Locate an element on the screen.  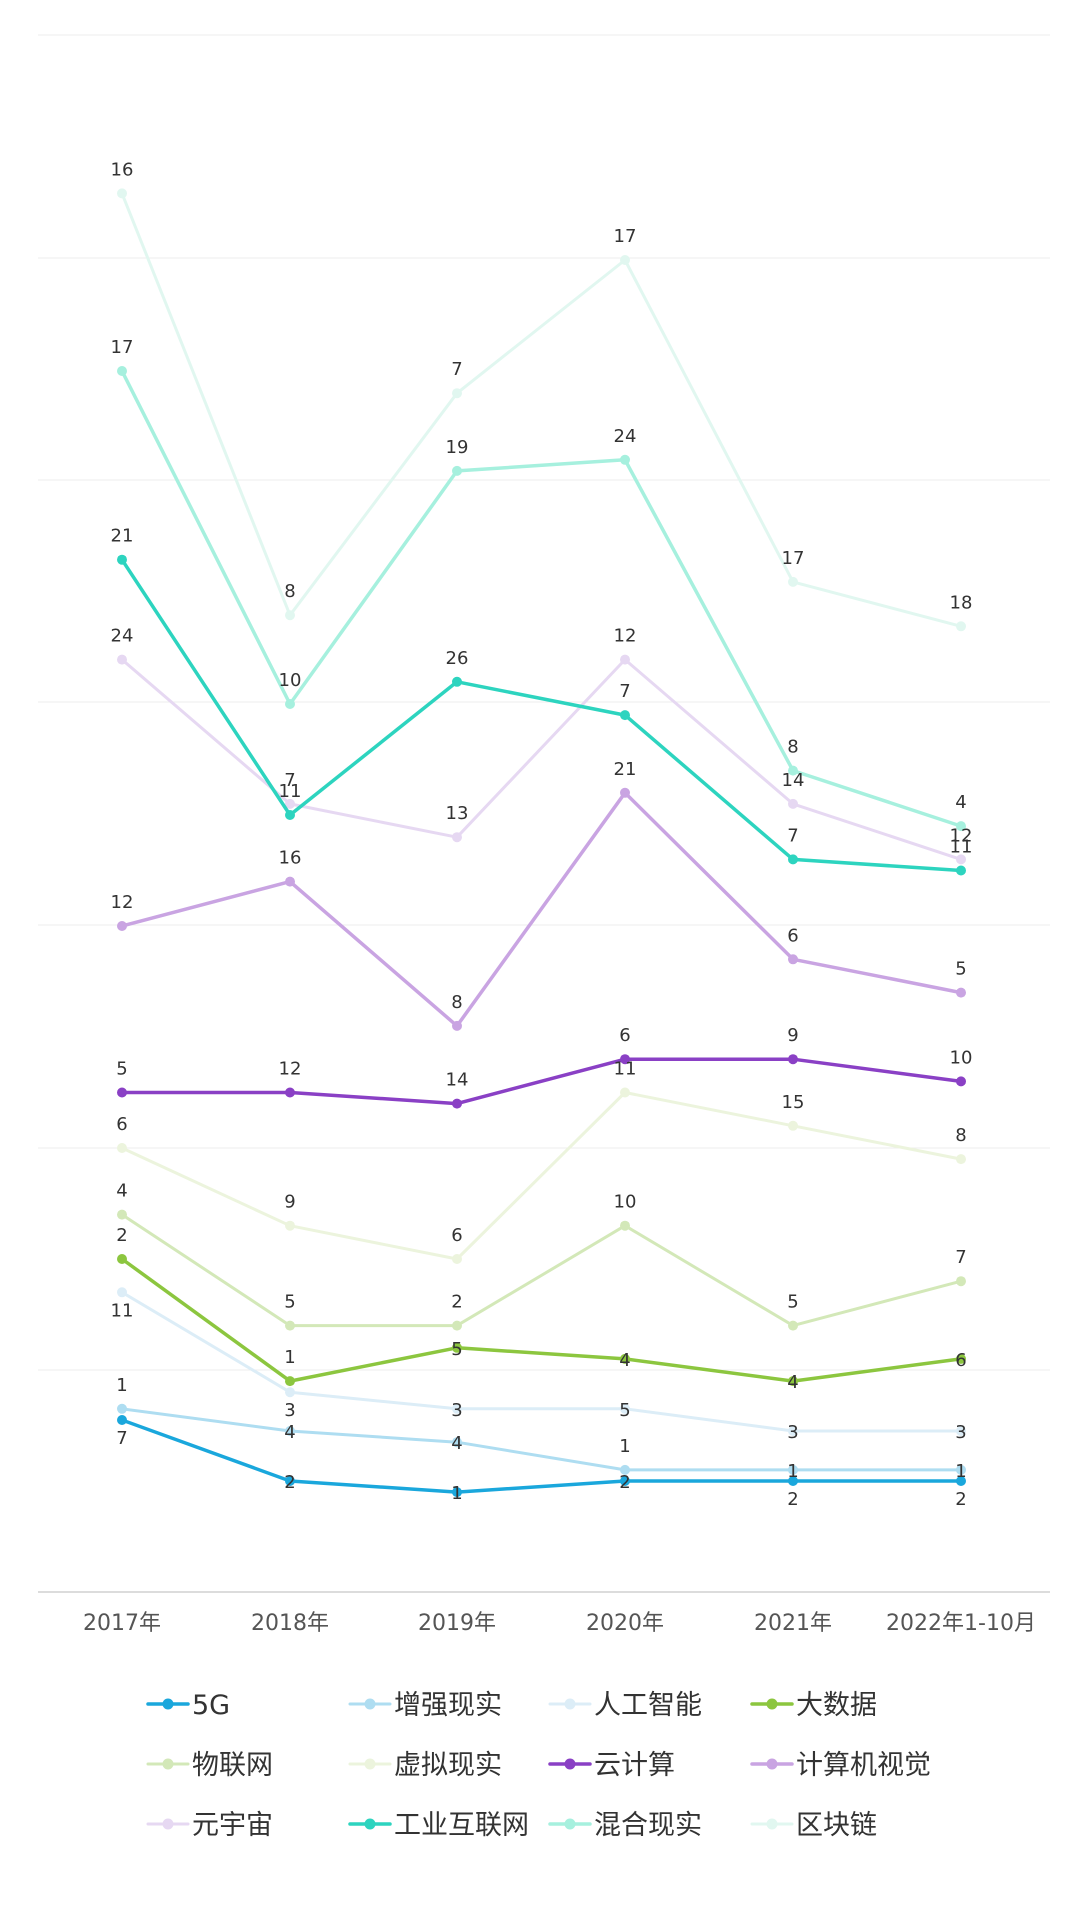
legend-item: 增强现实 is located at coordinates (425, 1705).